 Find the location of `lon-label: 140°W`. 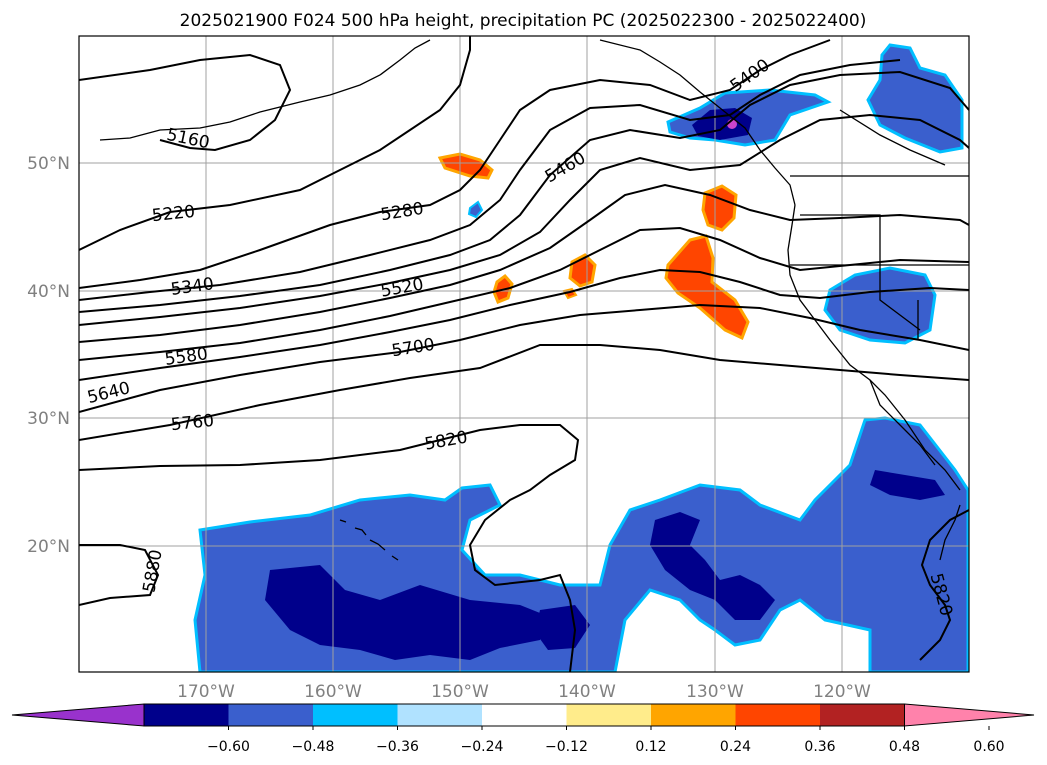

lon-label: 140°W is located at coordinates (587, 692).